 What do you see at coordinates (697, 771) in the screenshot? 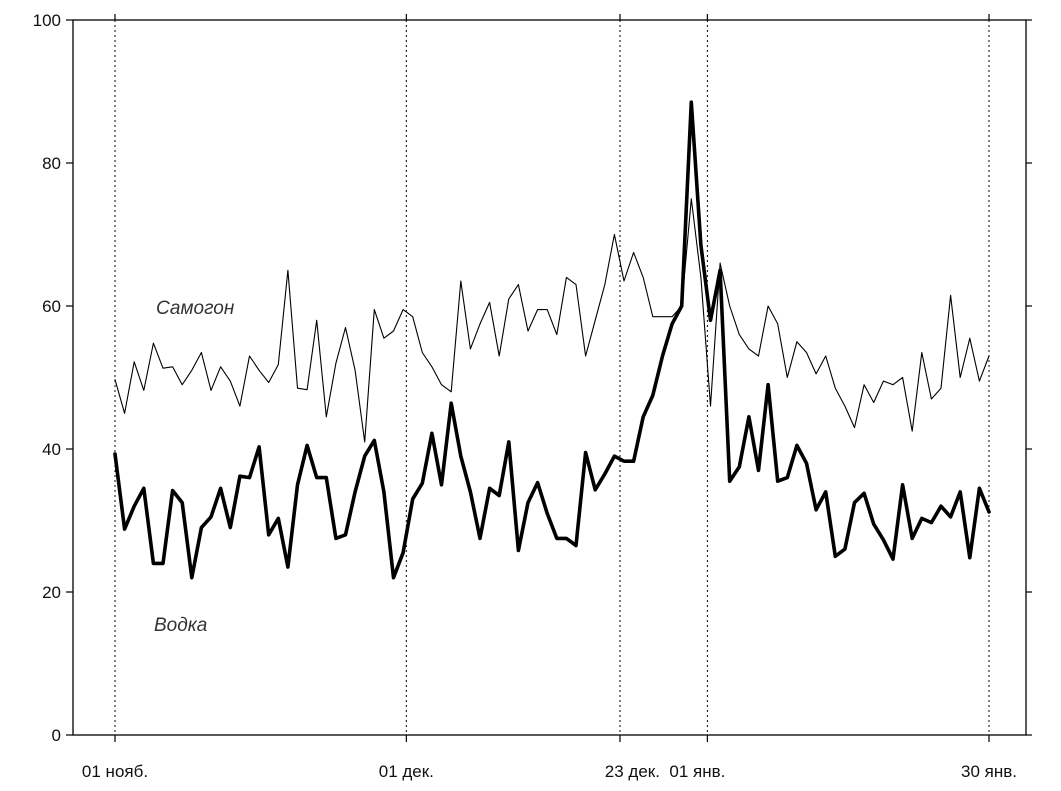
I see `x-tick-label: 01 янв.` at bounding box center [697, 771].